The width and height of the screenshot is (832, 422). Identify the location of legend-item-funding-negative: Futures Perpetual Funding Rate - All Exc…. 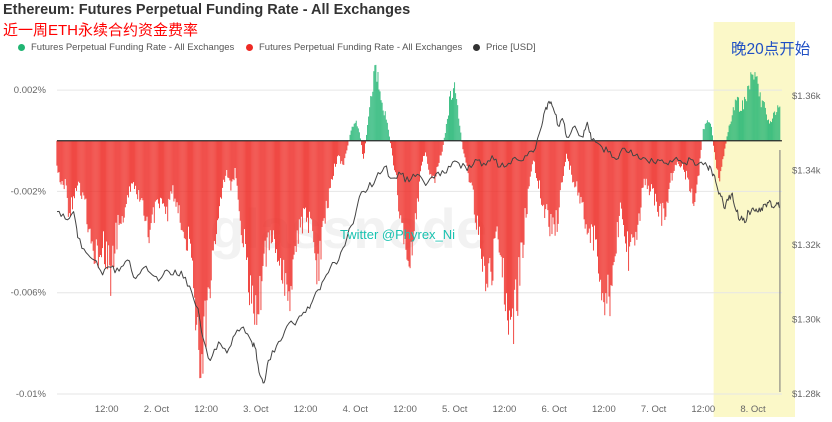
(354, 47).